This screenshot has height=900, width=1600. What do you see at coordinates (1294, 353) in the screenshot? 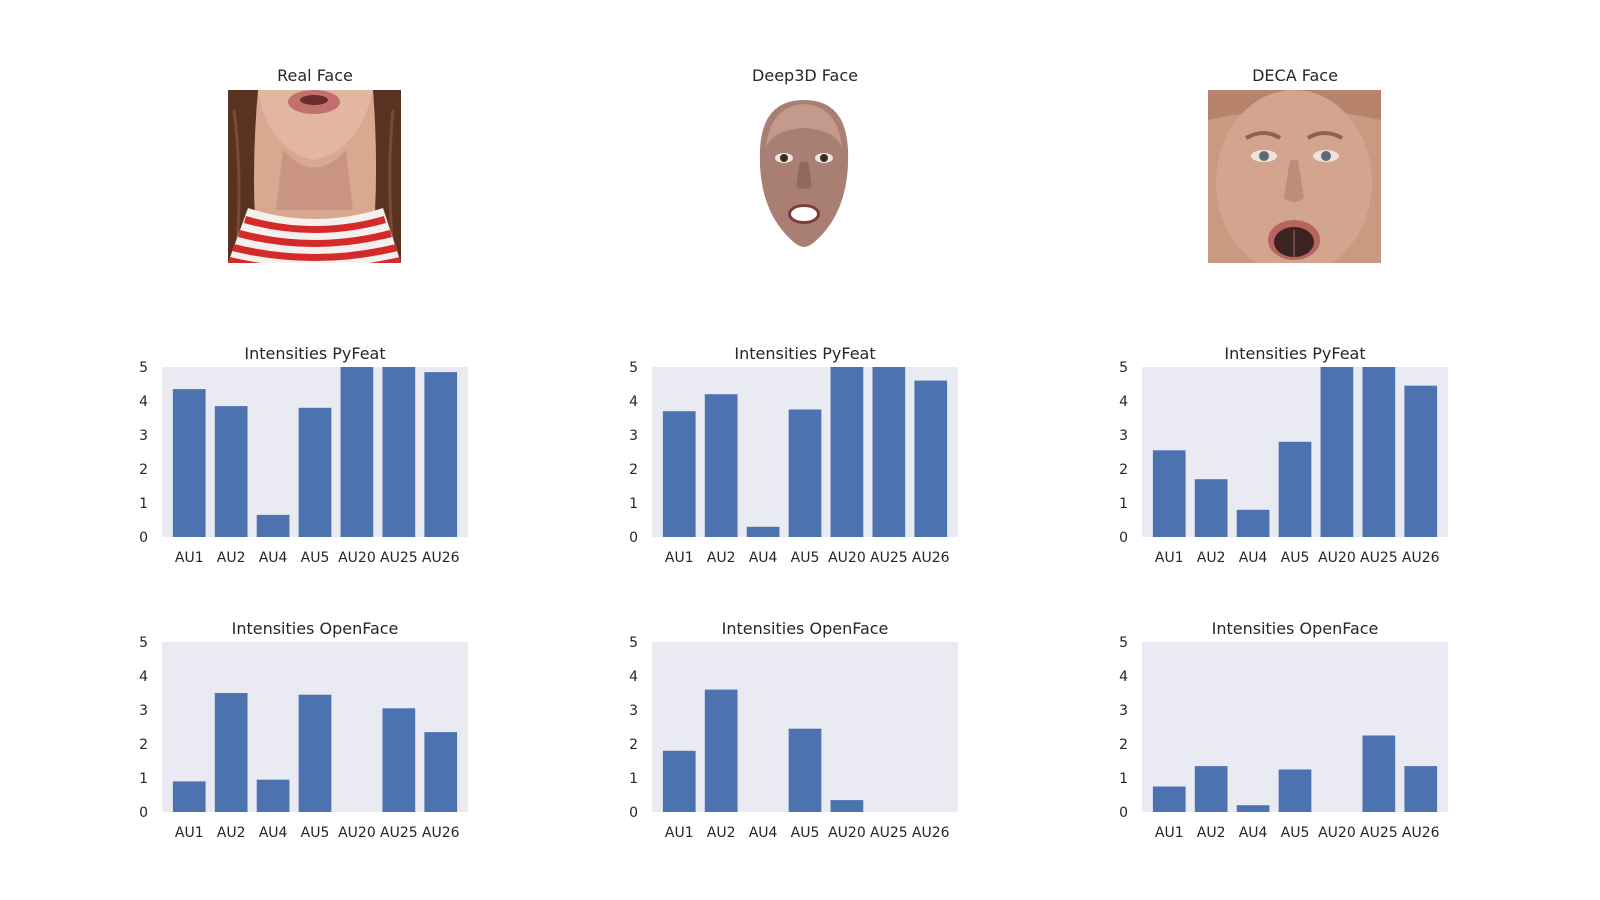
I see `chart-title: Intensities PyFeat` at bounding box center [1294, 353].